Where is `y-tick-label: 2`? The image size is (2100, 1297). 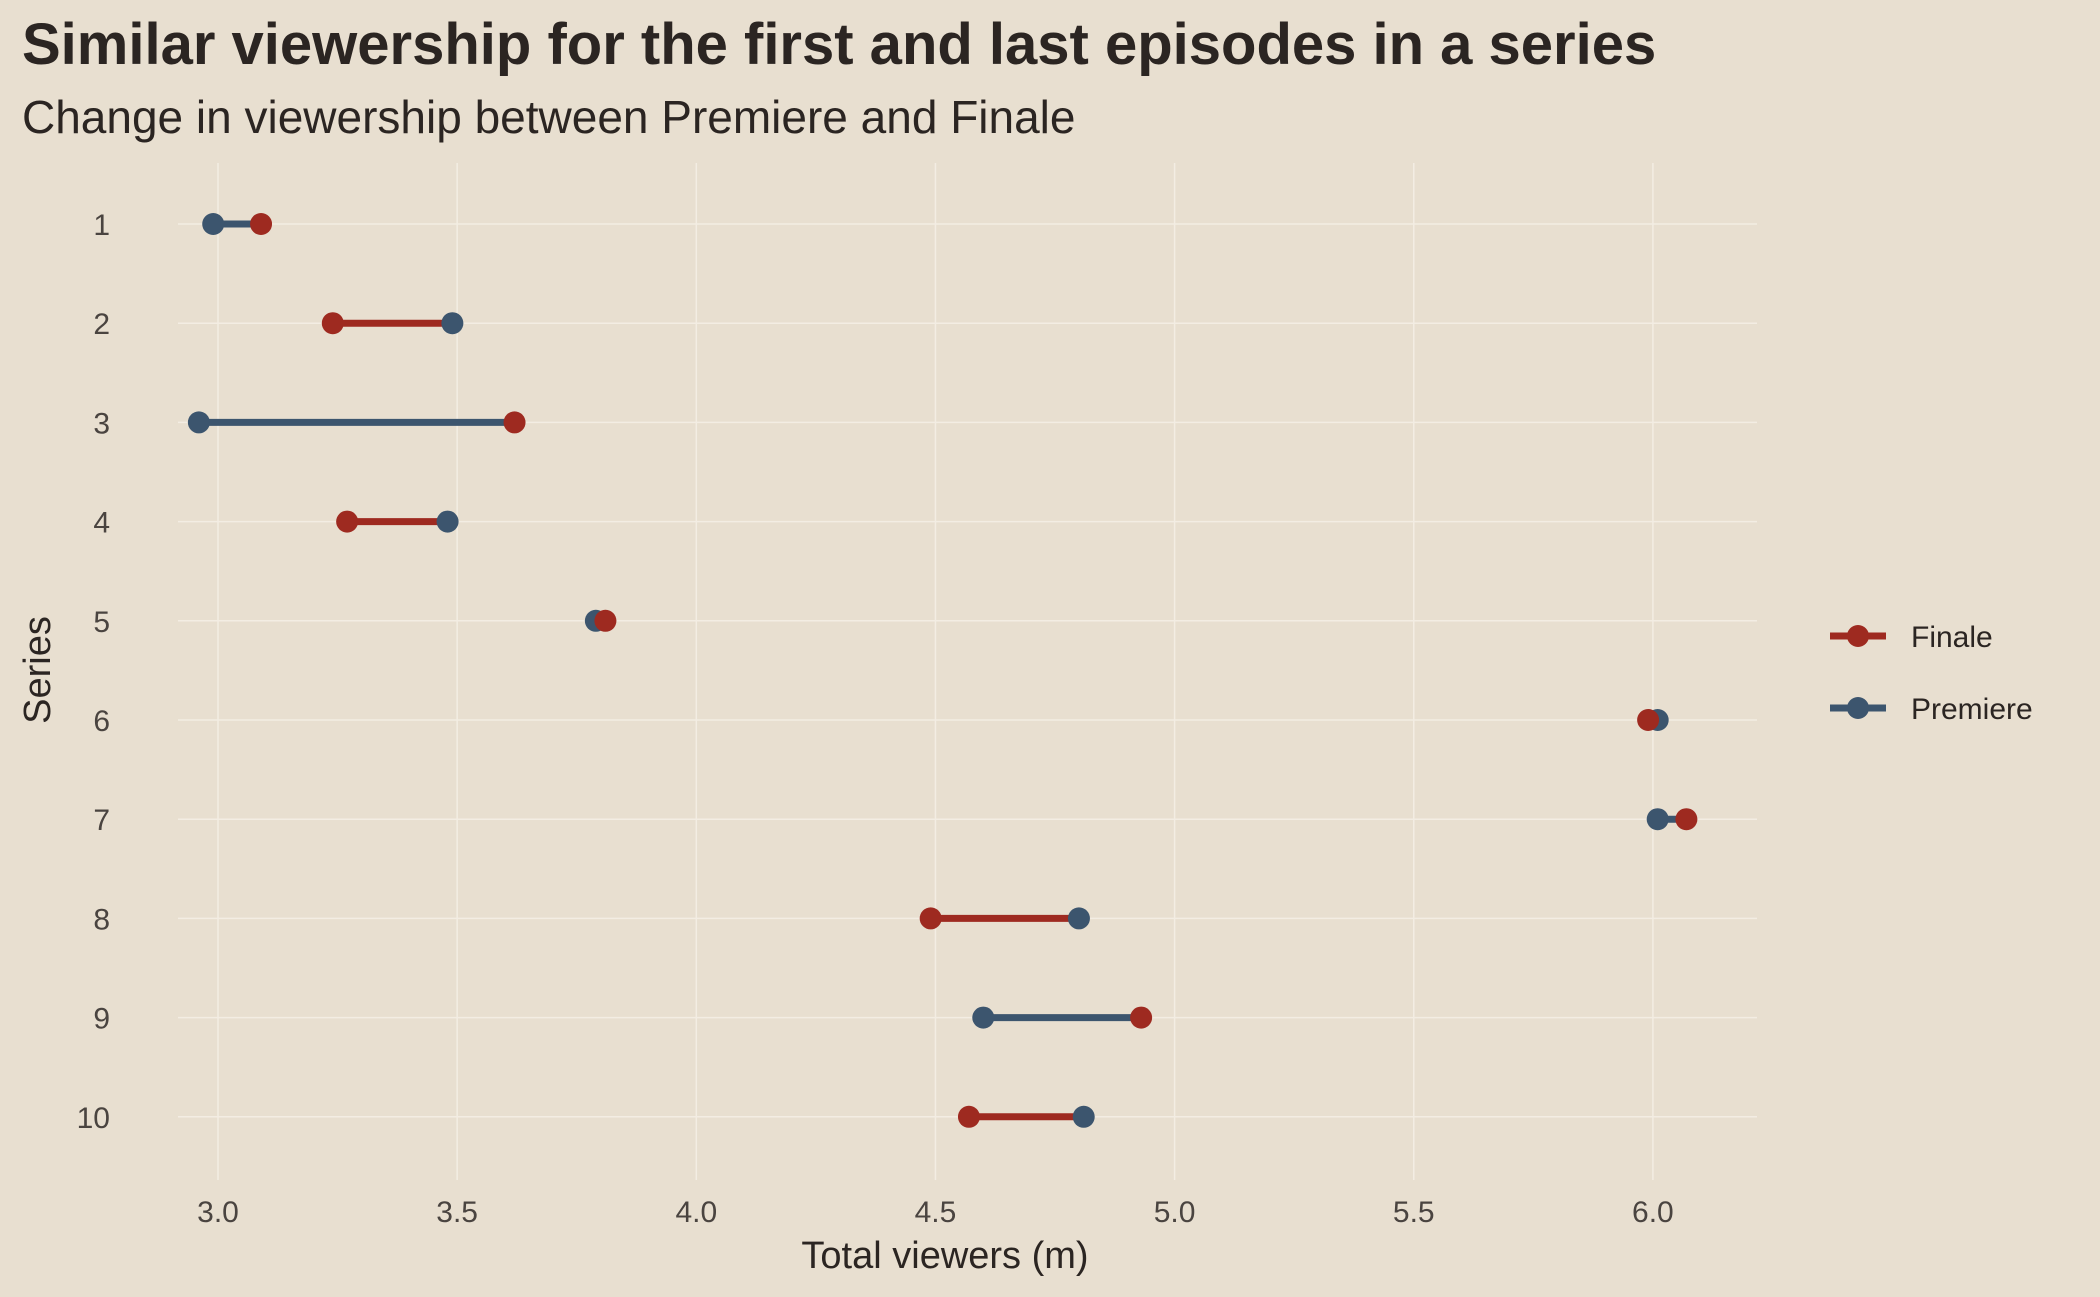 y-tick-label: 2 is located at coordinates (101, 324).